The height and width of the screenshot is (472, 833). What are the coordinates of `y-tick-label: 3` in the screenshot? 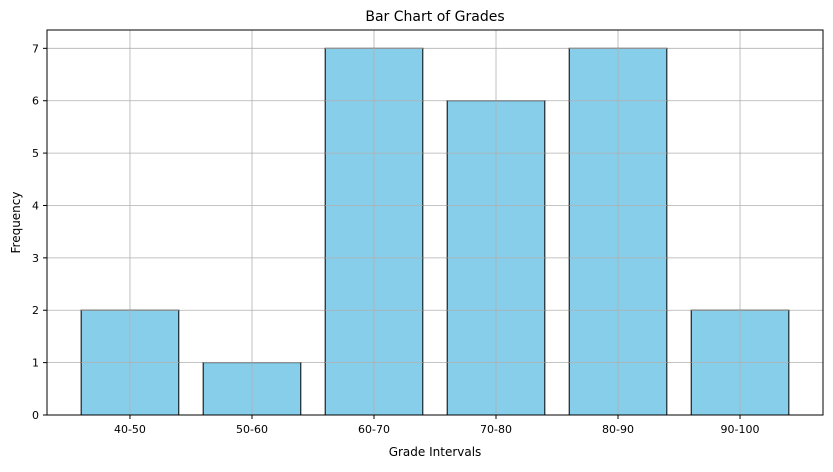 It's located at (35, 258).